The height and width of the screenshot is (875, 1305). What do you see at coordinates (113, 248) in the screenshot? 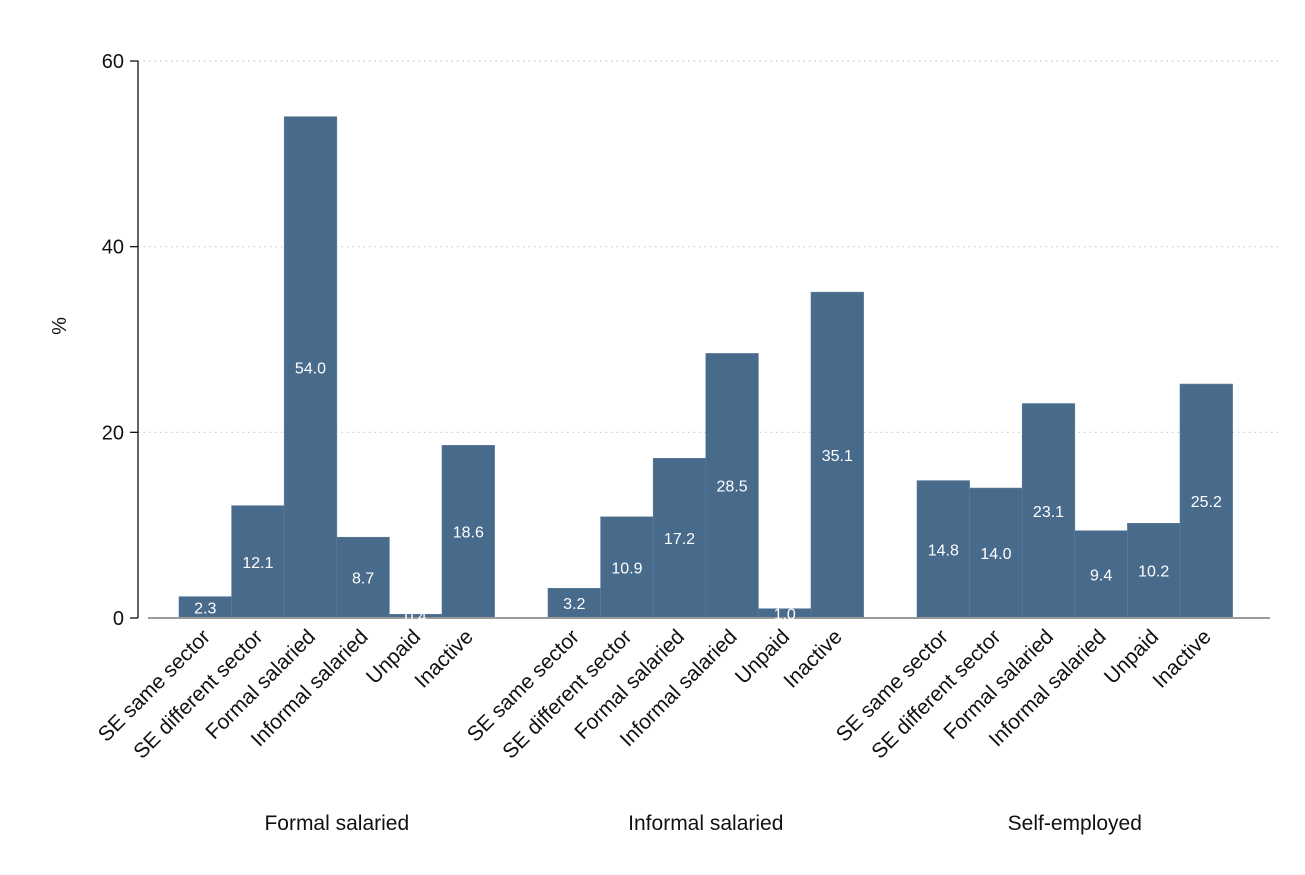
I see `y-tick-label: 40` at bounding box center [113, 248].